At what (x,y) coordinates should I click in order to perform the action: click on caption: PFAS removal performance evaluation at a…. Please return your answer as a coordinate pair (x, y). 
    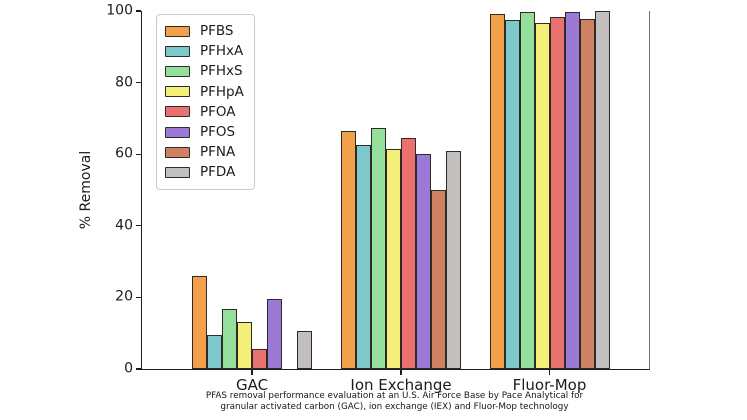
    Looking at the image, I should click on (394, 402).